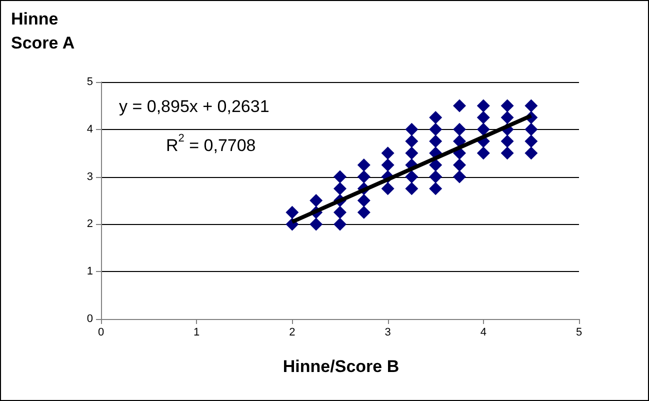 This screenshot has height=401, width=649. What do you see at coordinates (89, 272) in the screenshot?
I see `y-tick-label: 1` at bounding box center [89, 272].